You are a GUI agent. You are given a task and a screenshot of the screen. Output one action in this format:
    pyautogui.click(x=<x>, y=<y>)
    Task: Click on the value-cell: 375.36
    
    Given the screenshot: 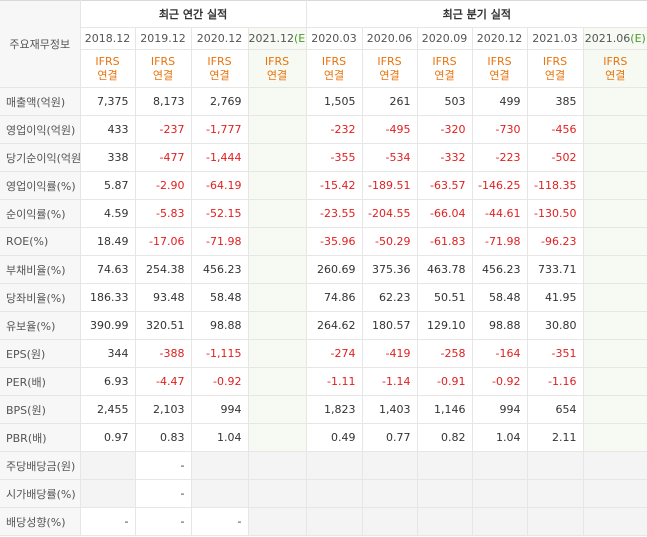 What is the action you would take?
    pyautogui.click(x=389, y=269)
    